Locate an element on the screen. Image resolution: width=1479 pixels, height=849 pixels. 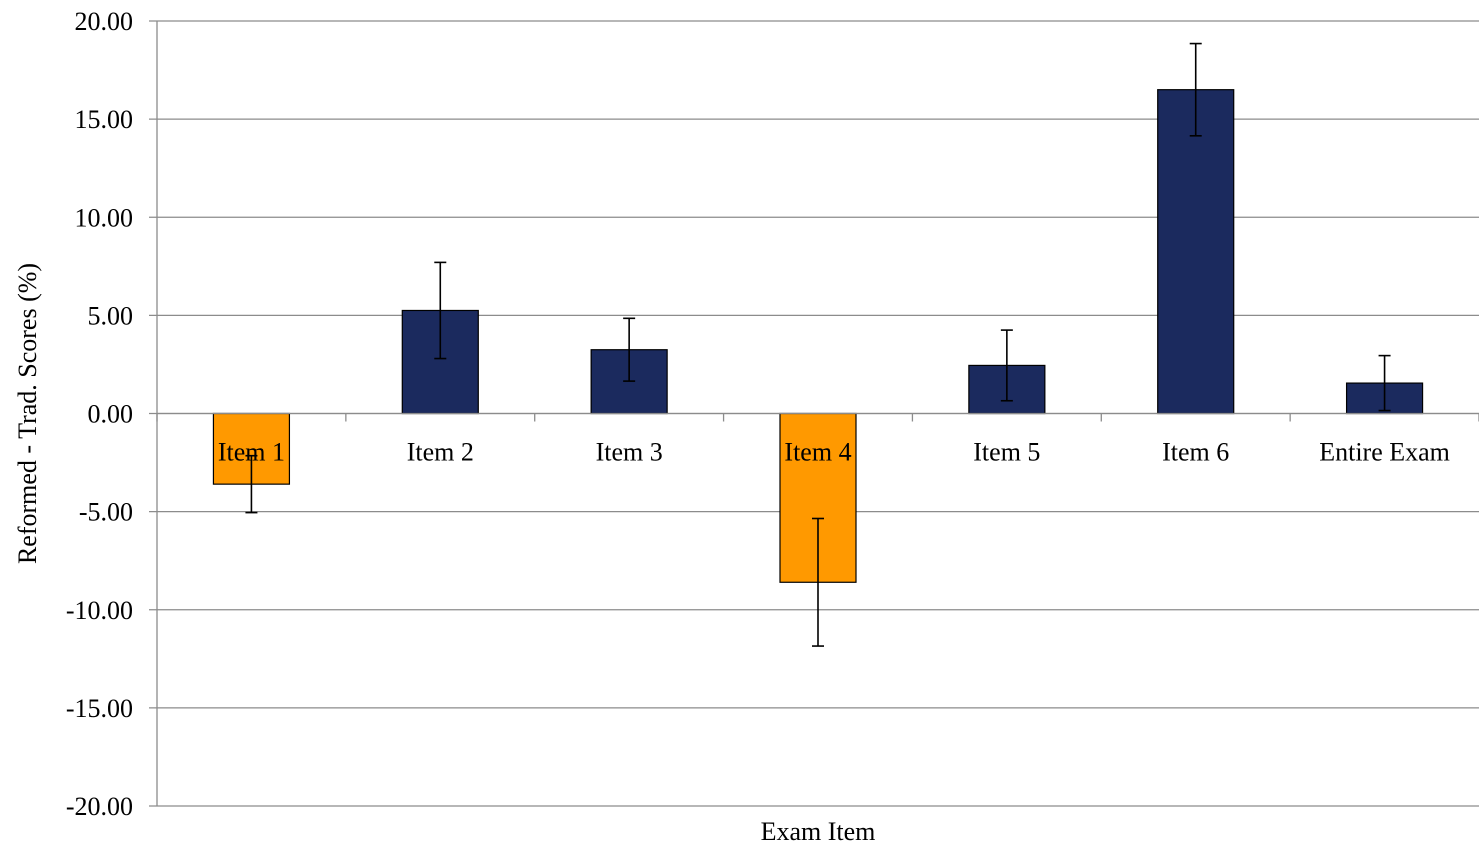
y-tick-label: 20.00 is located at coordinates (104, 21).